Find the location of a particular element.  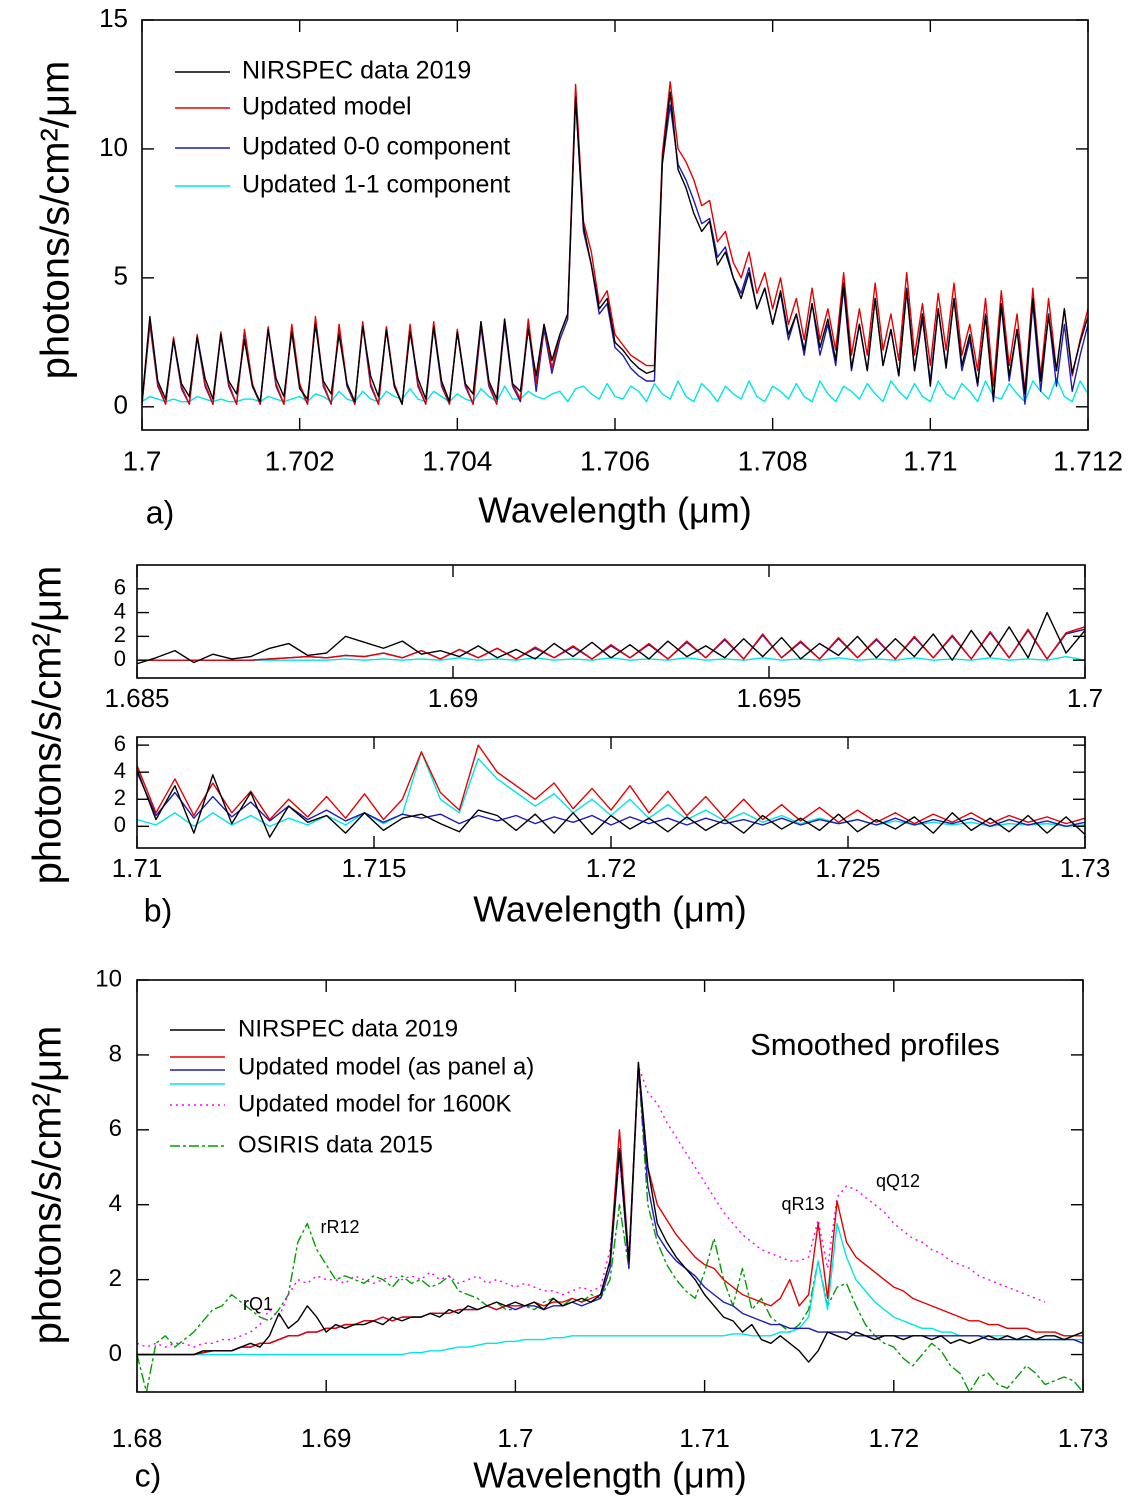

legend-label: Updated 1-1 component is located at coordinates (376, 185).